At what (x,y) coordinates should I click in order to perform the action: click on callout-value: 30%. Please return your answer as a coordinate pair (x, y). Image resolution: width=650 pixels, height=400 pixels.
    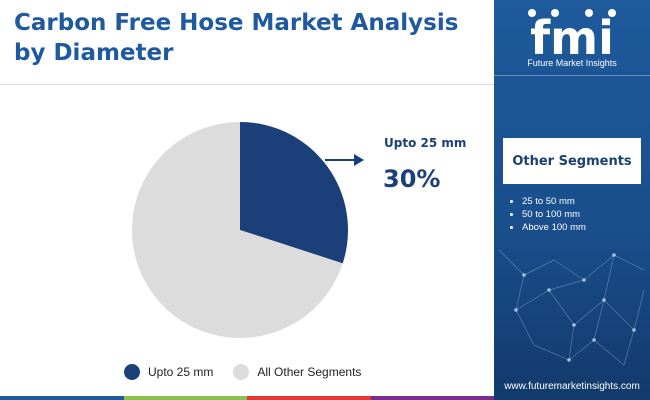
    Looking at the image, I should click on (412, 179).